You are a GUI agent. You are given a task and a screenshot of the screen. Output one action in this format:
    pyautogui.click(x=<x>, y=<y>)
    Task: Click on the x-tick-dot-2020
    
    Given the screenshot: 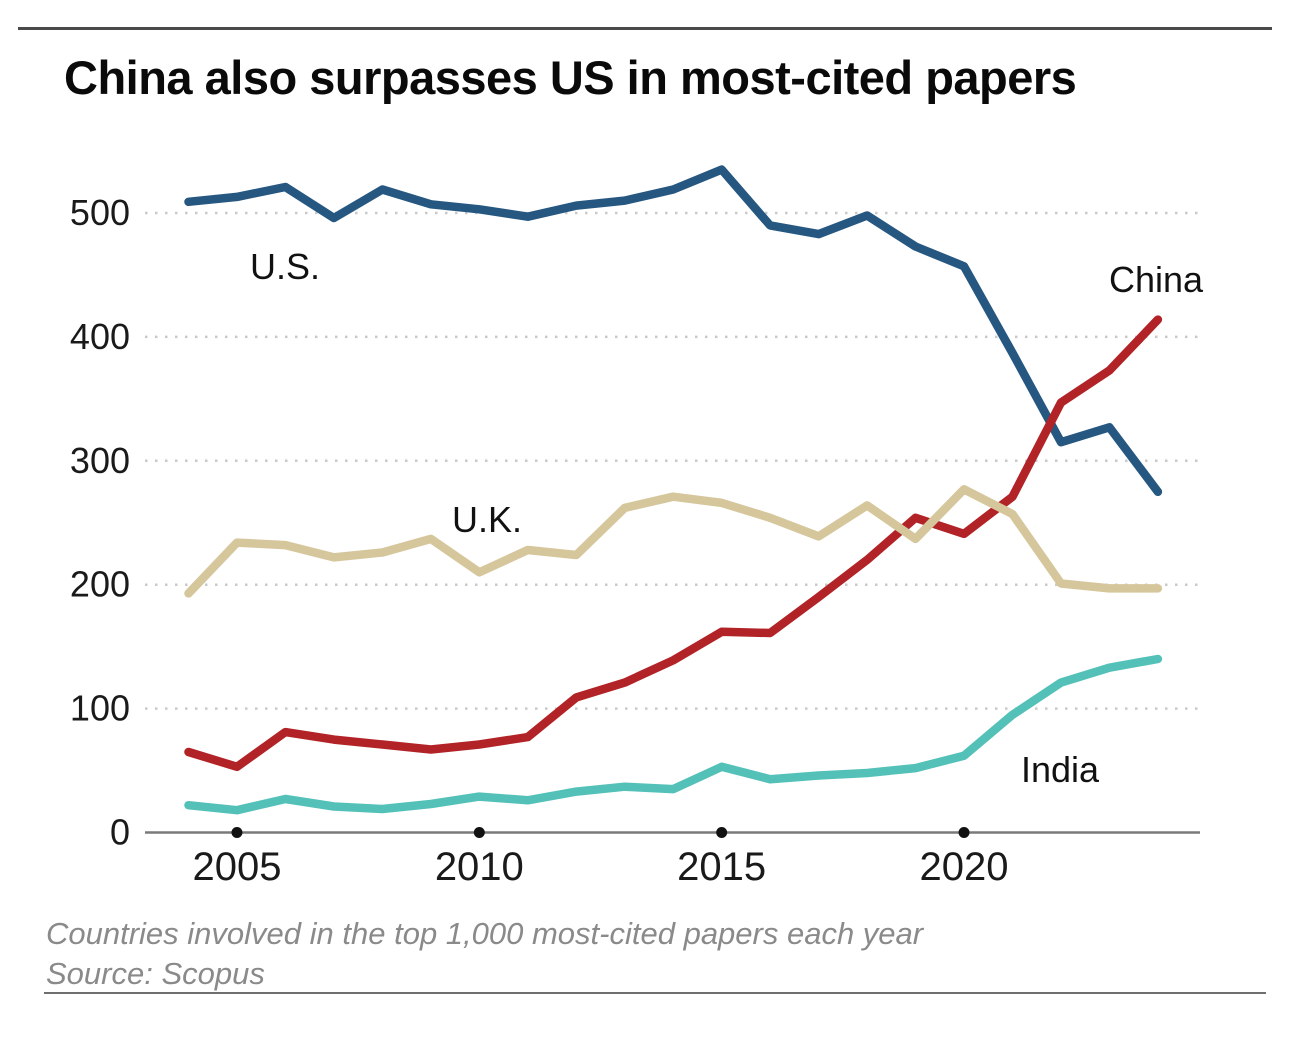 What is the action you would take?
    pyautogui.click(x=964, y=832)
    